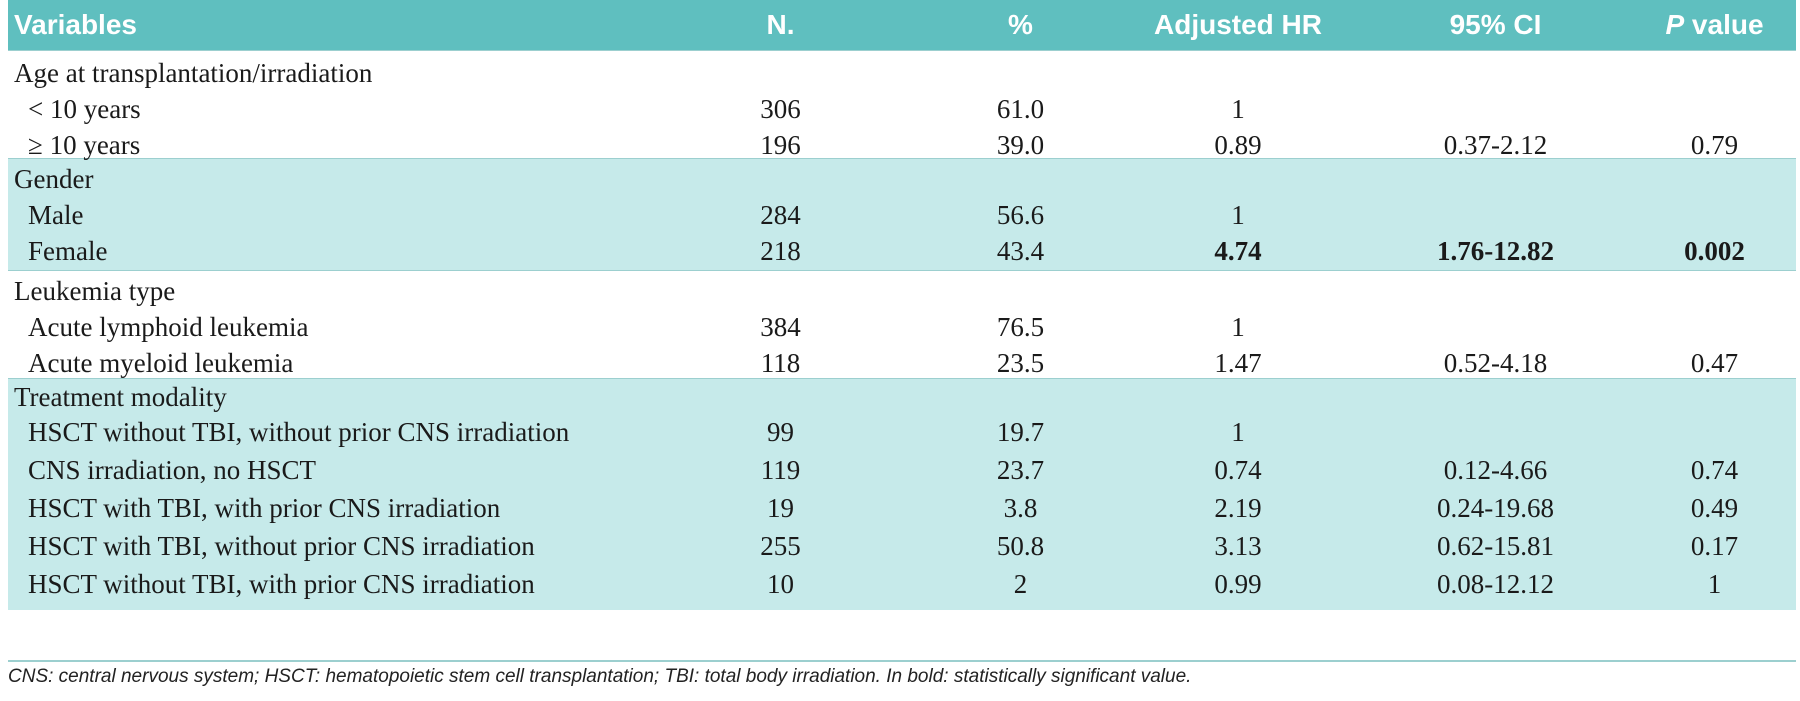  I want to click on header-p-value: P value, so click(1714, 25).